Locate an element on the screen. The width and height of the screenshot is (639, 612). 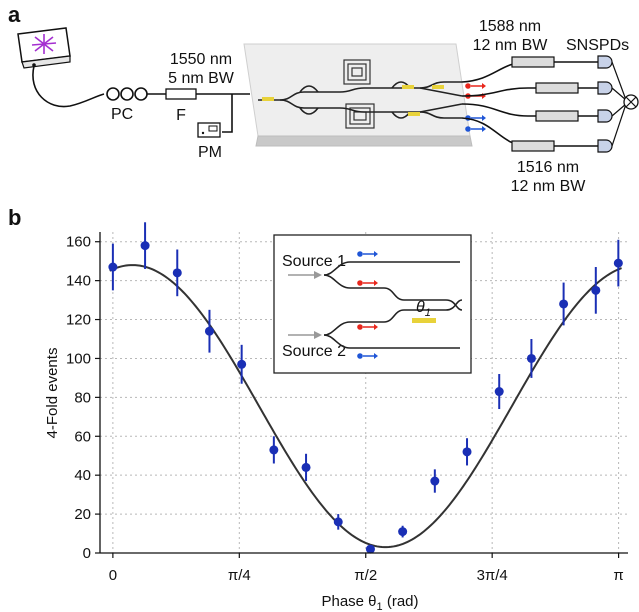
inset-schematic: Source 1 Source 2 θ1 is located at coordinates (372, 304).